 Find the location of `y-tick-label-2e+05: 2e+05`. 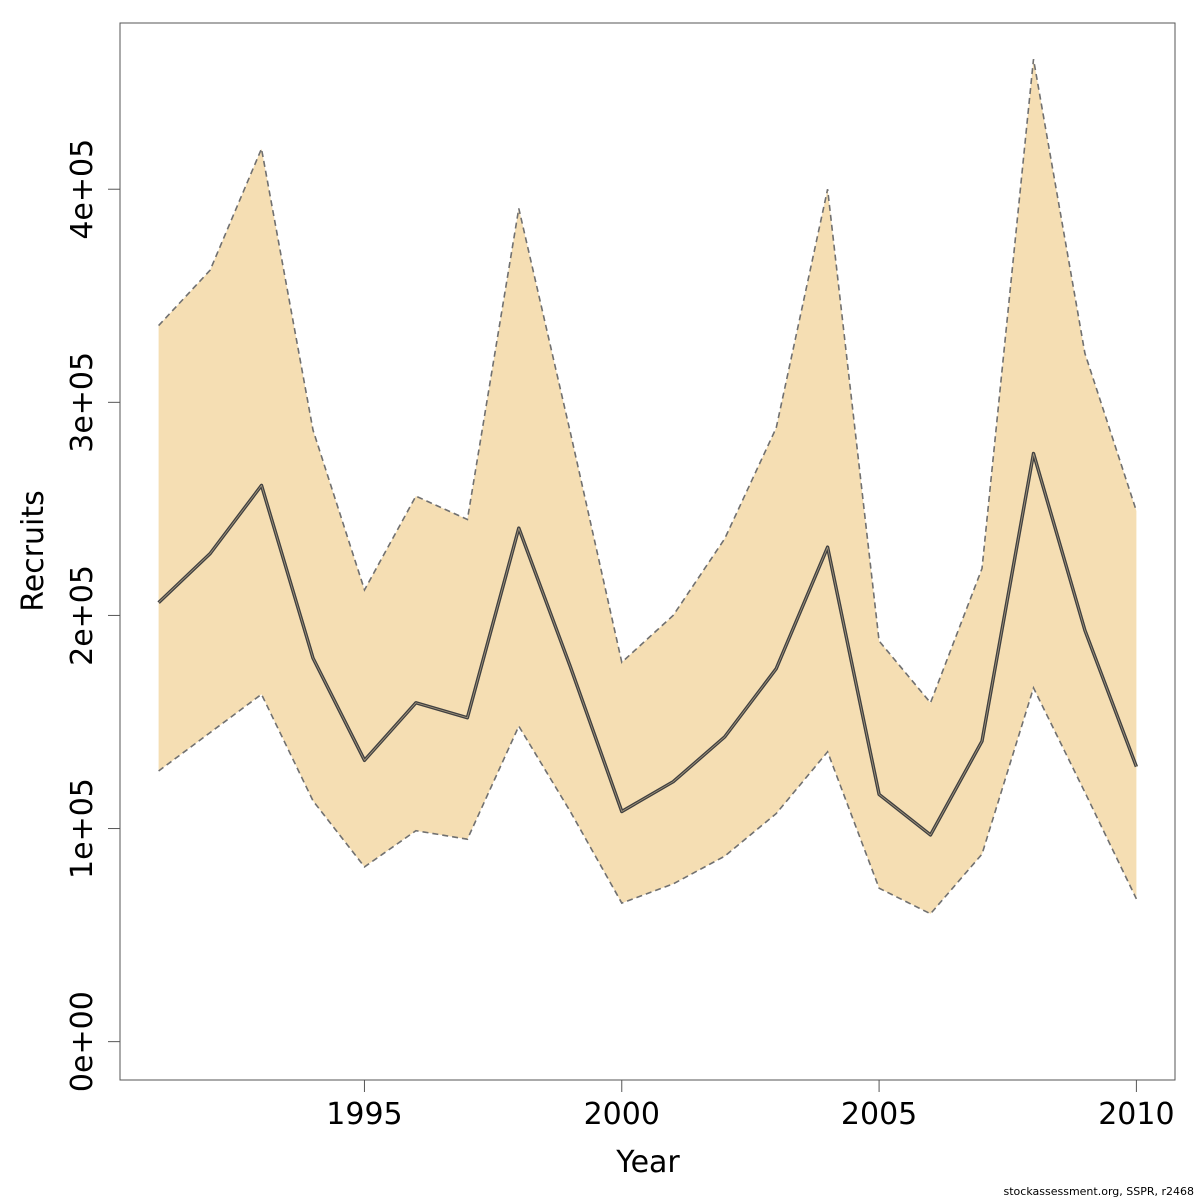

y-tick-label-2e+05: 2e+05 is located at coordinates (82, 615).